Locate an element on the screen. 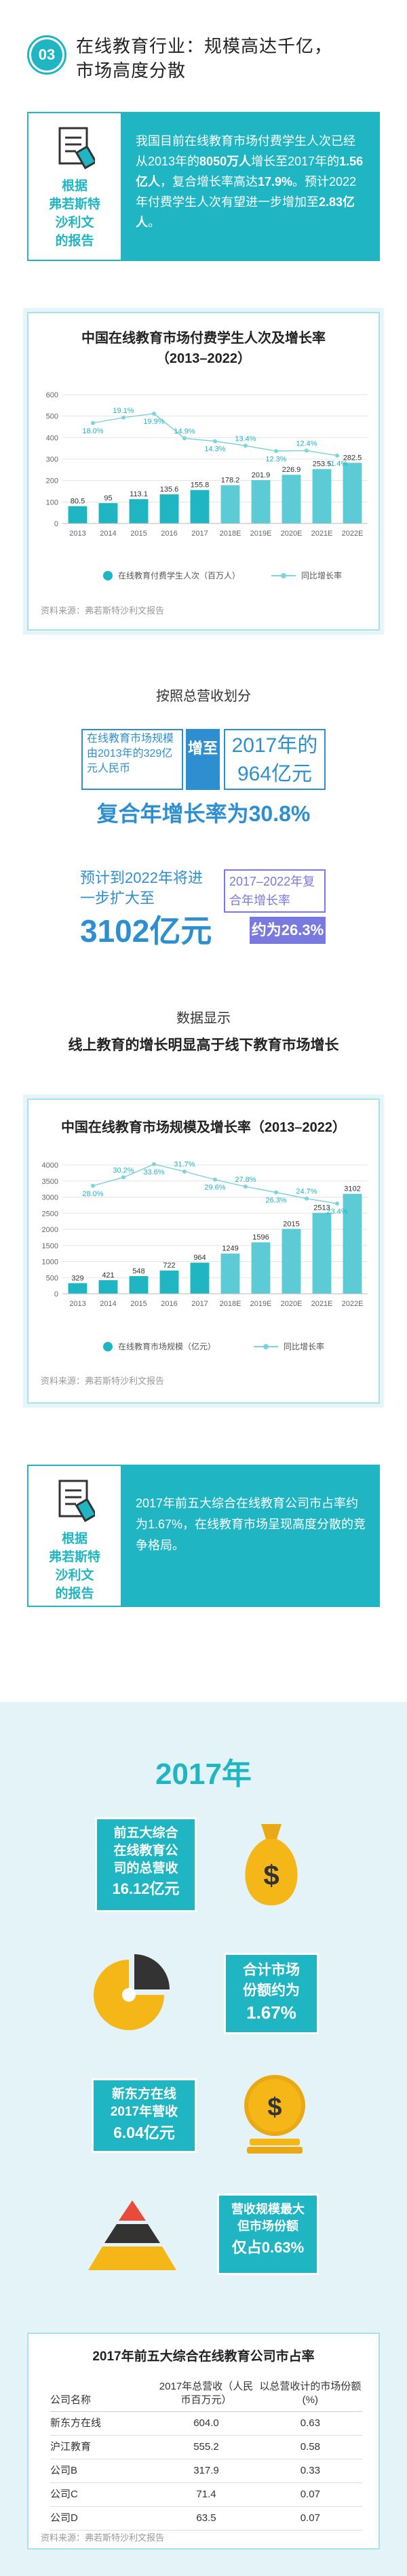 This screenshot has height=2576, width=407. item-largest-share: 营收规模最大 但市场份额 仅占0.63% is located at coordinates (268, 2234).